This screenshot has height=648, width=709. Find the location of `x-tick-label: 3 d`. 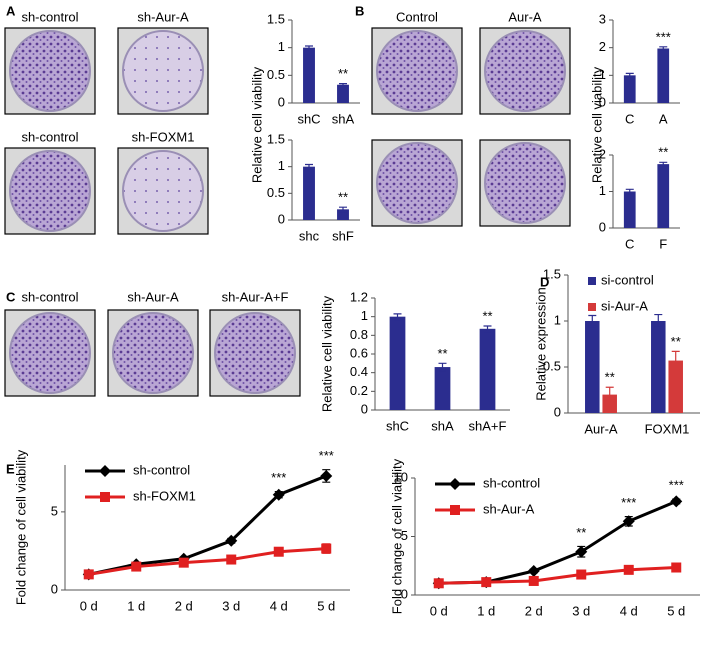

x-tick-label: 3 d is located at coordinates (581, 610).